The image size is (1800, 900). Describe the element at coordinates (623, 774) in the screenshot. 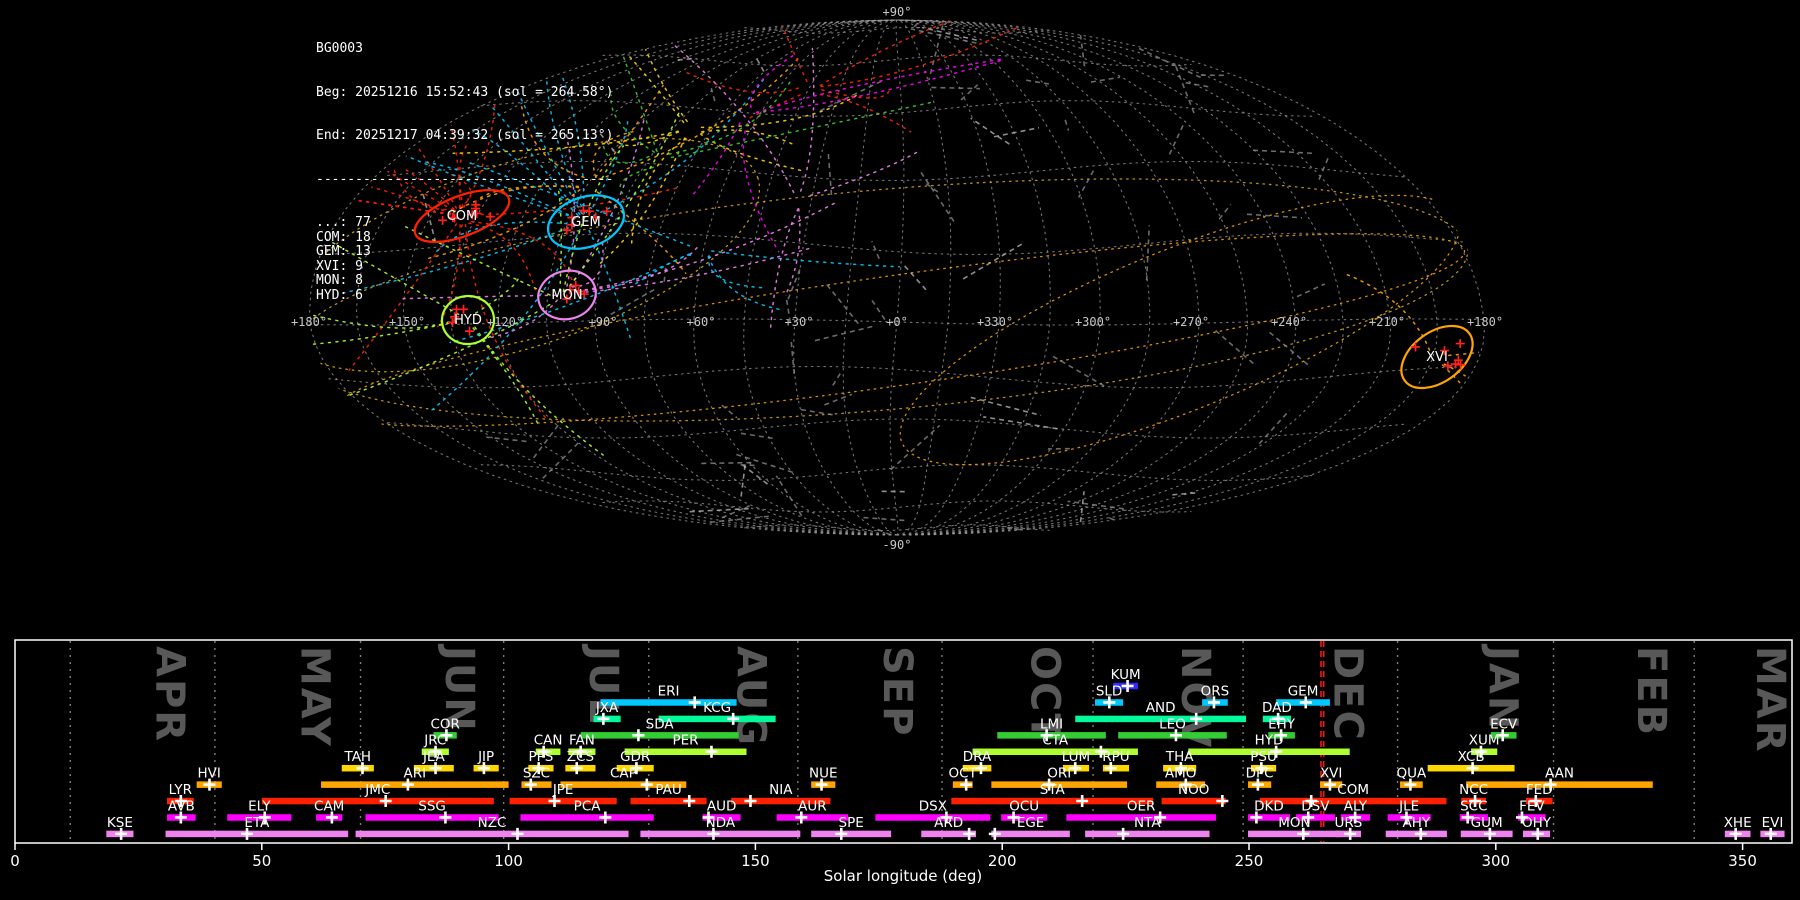

I see `shower-code-label: CAP` at that location.